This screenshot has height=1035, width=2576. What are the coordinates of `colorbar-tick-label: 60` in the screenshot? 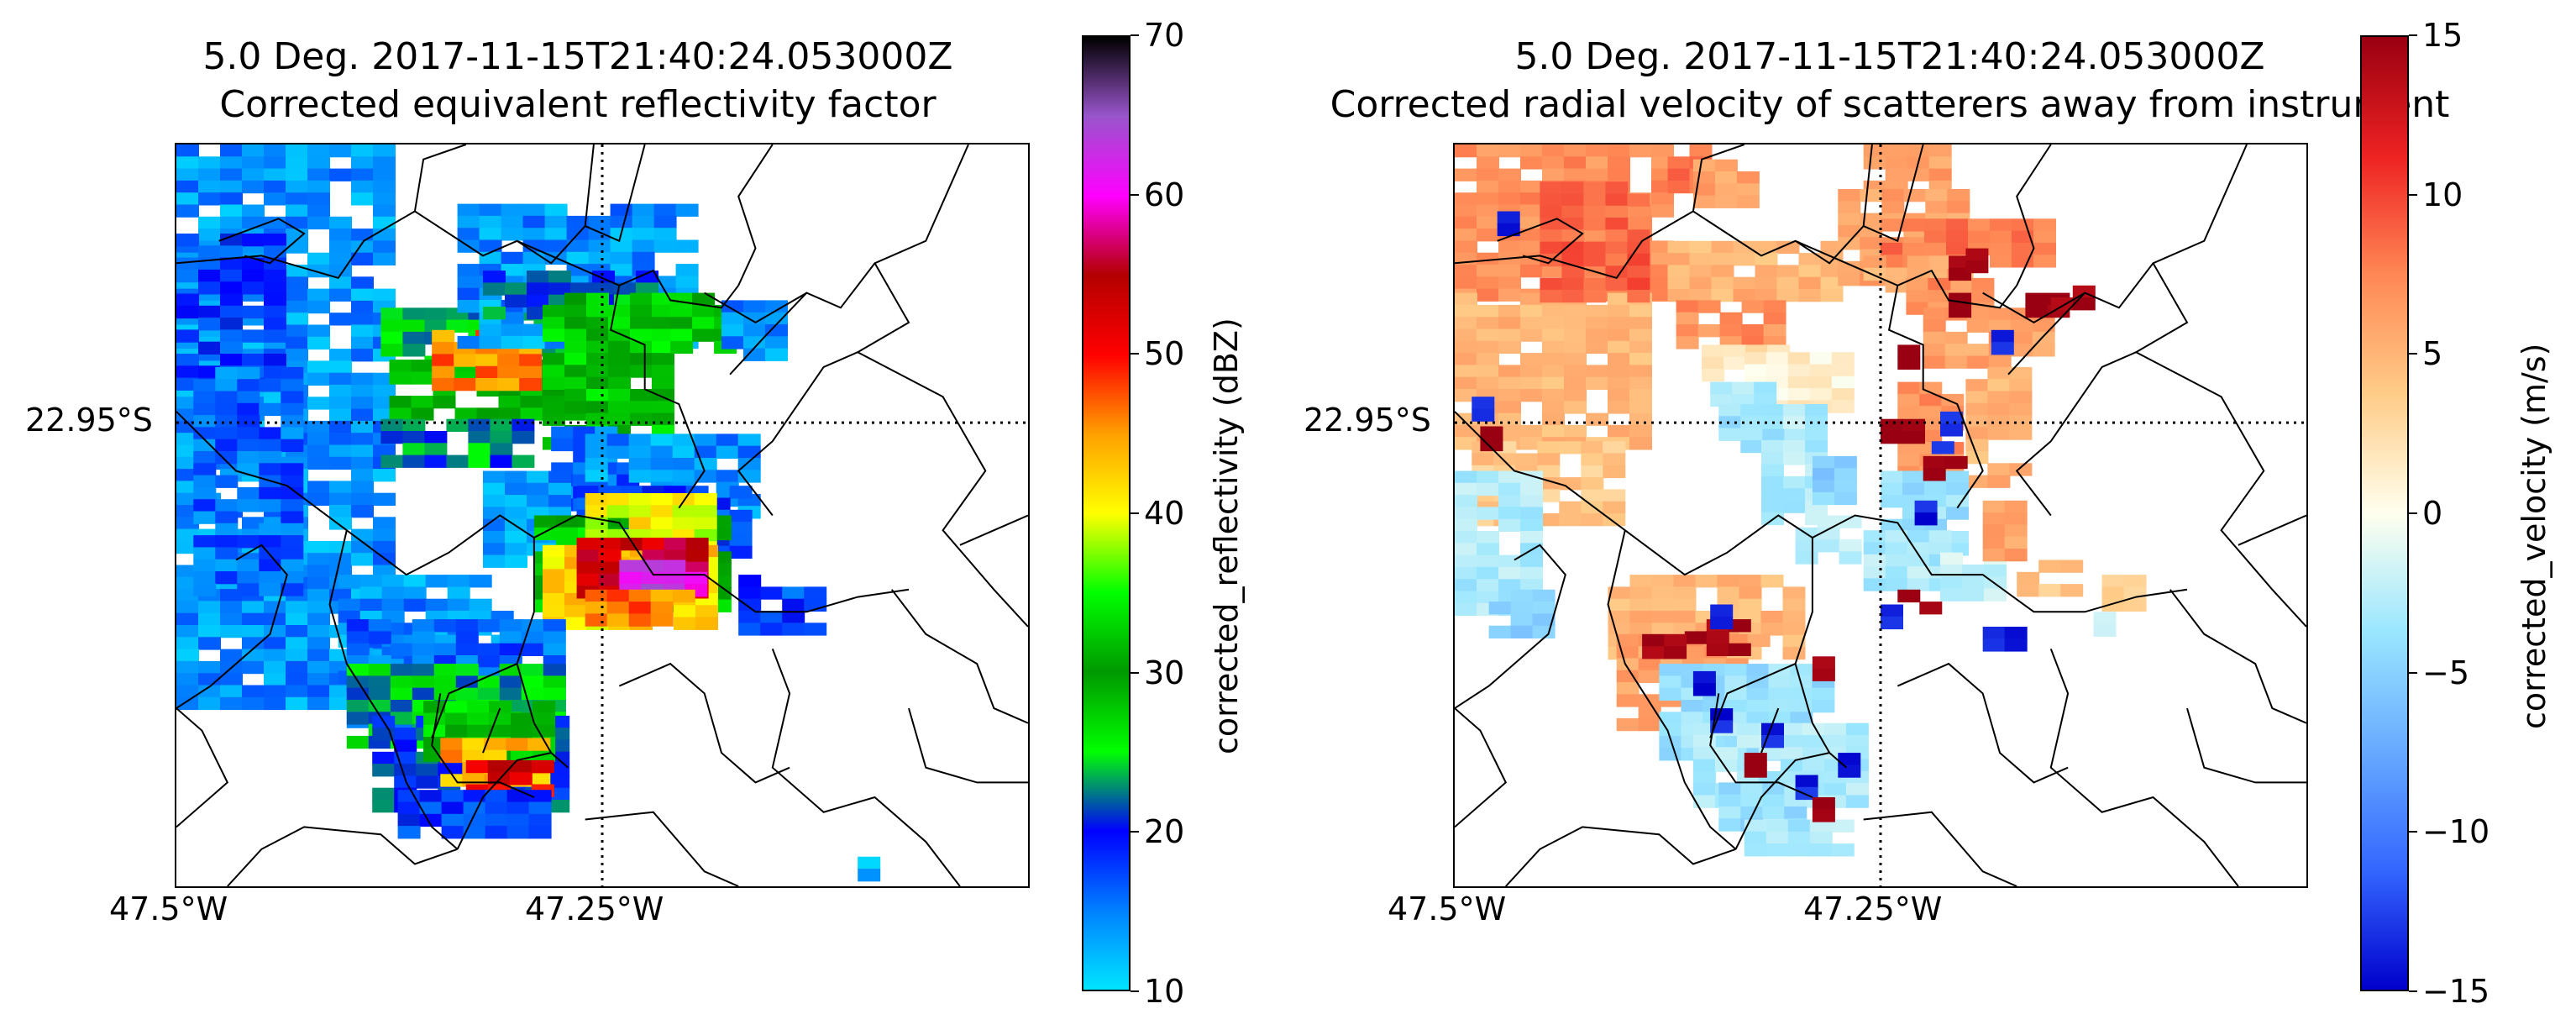 It's located at (1164, 194).